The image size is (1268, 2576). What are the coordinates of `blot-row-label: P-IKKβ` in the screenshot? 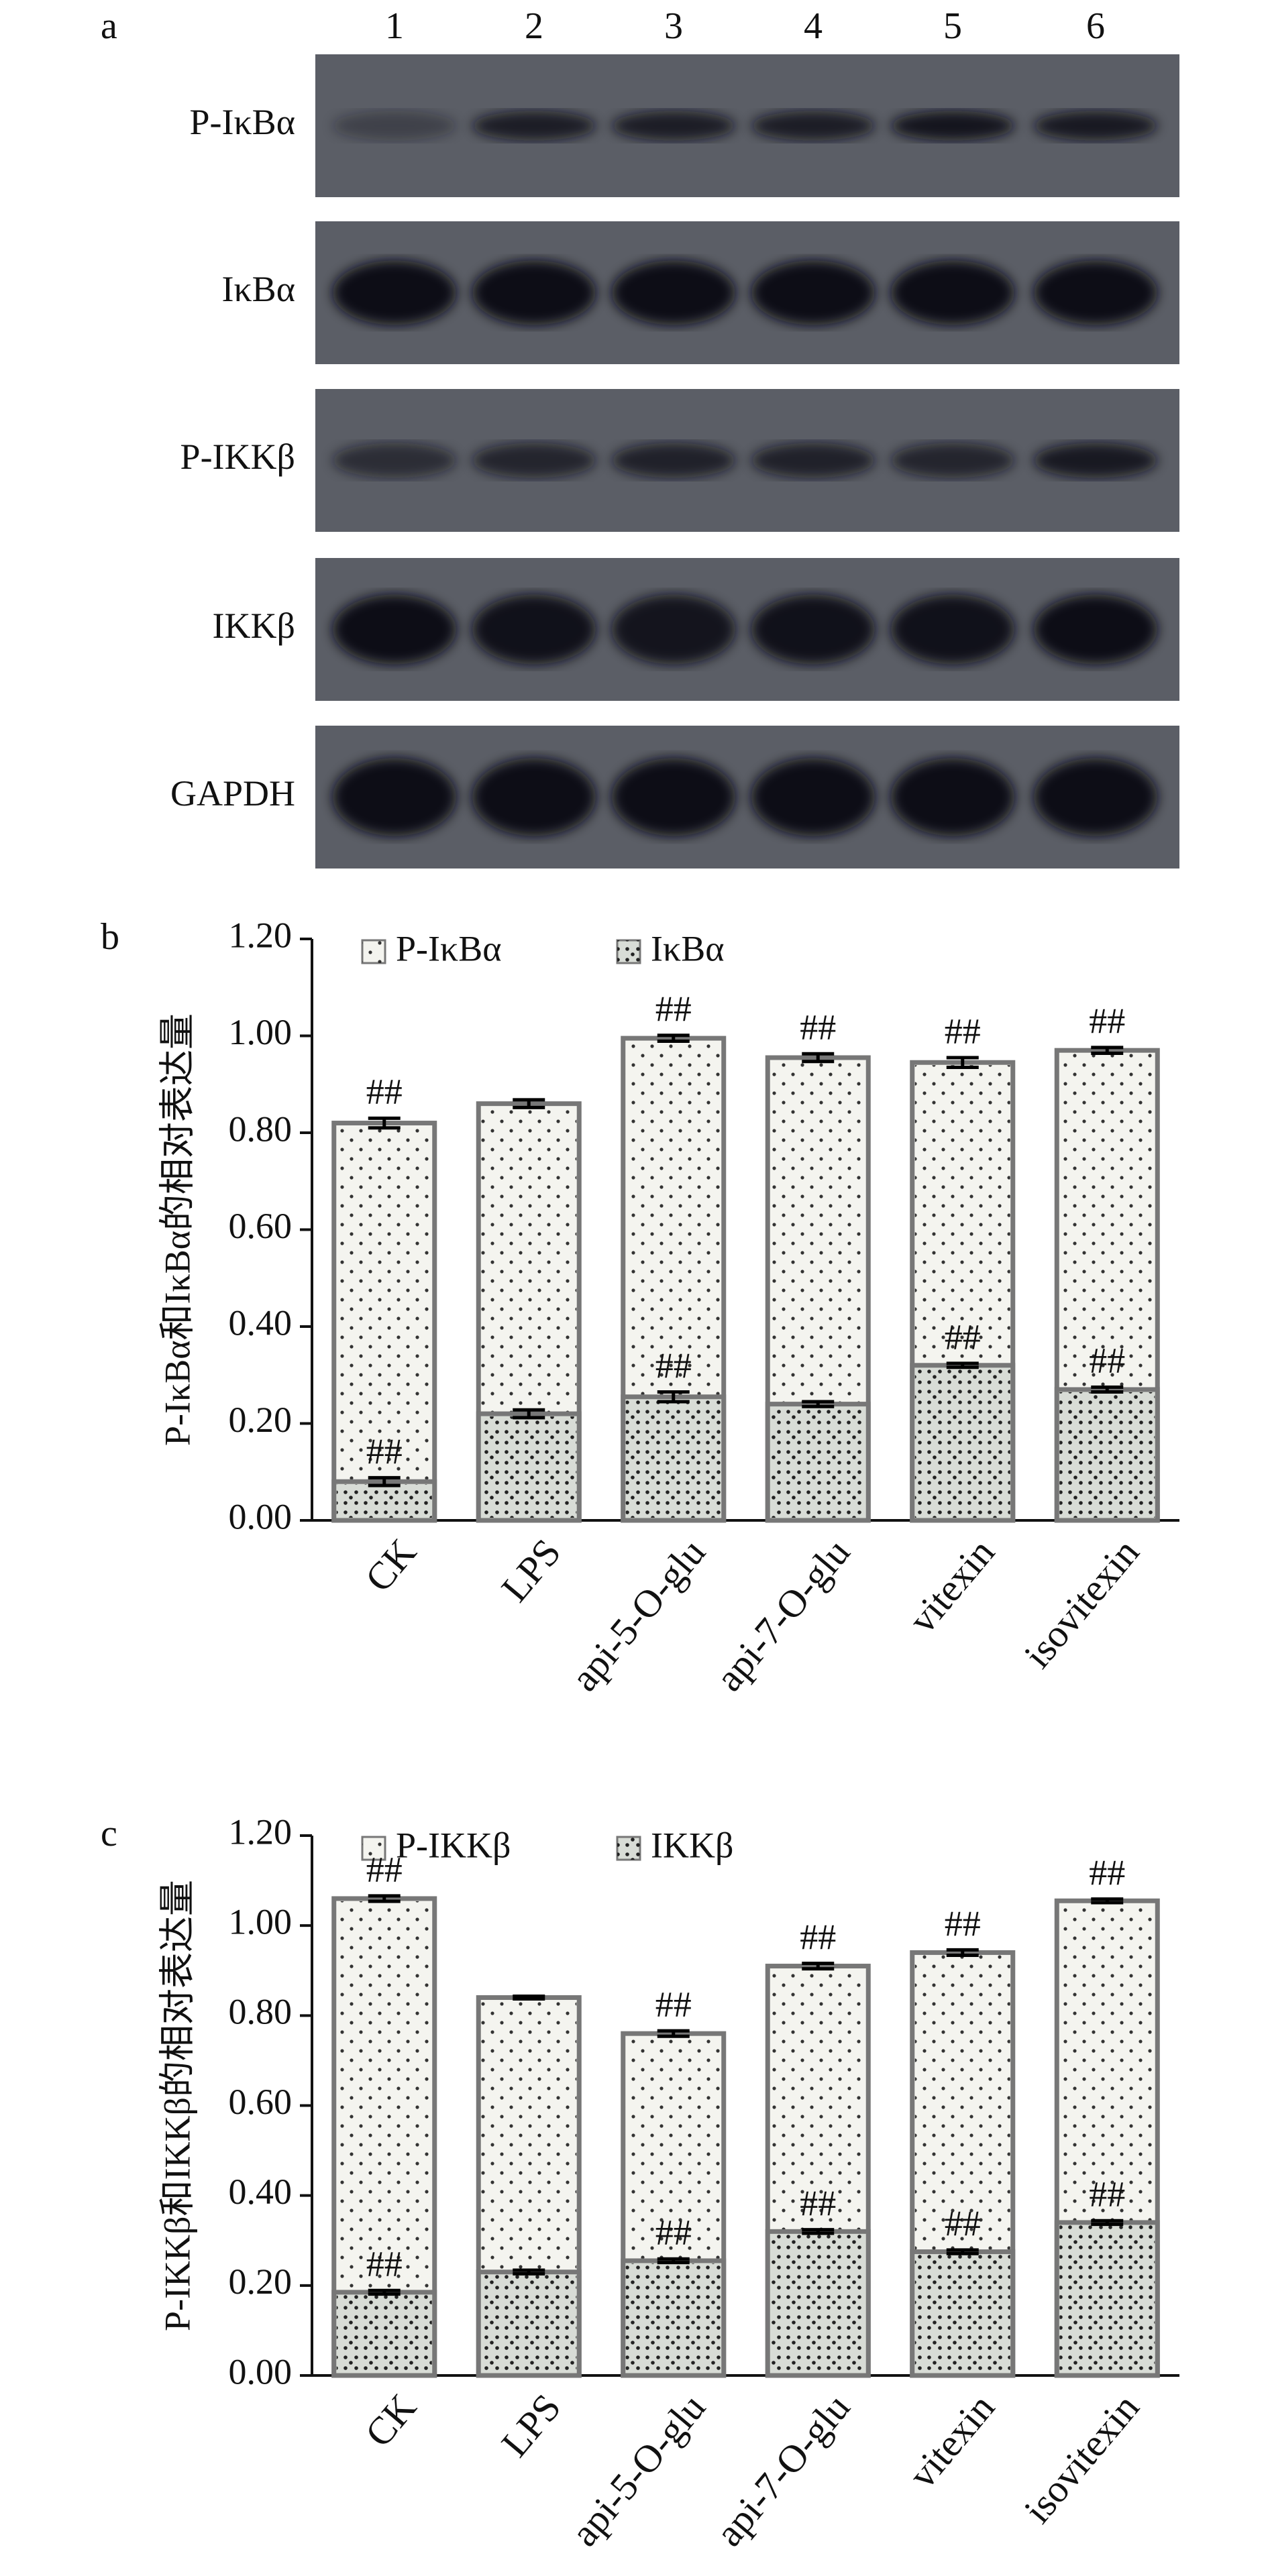 It's located at (238, 457).